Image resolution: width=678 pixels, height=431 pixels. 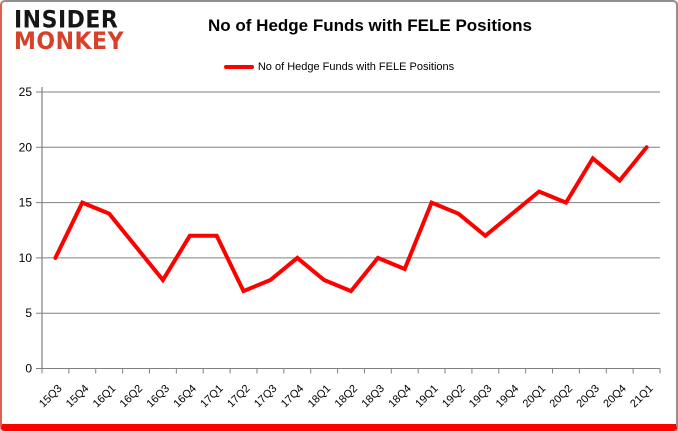 What do you see at coordinates (642, 397) in the screenshot?
I see `xtick-label-21Q1: 21Q1` at bounding box center [642, 397].